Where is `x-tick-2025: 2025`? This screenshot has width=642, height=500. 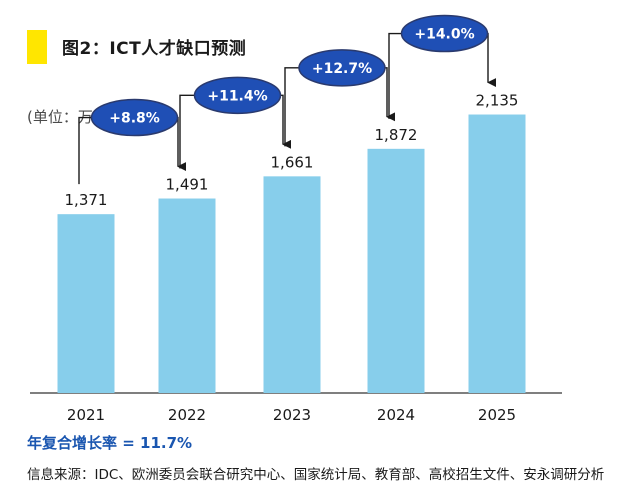
x-tick-2025: 2025 is located at coordinates (497, 415).